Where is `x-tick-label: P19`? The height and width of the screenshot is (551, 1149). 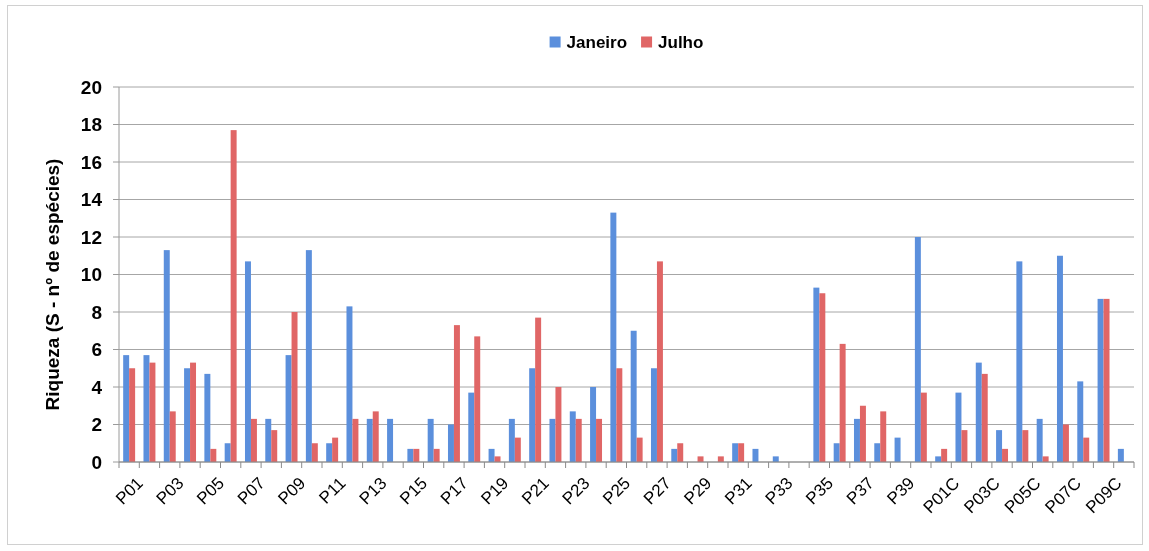
x-tick-label: P19 is located at coordinates (495, 491).